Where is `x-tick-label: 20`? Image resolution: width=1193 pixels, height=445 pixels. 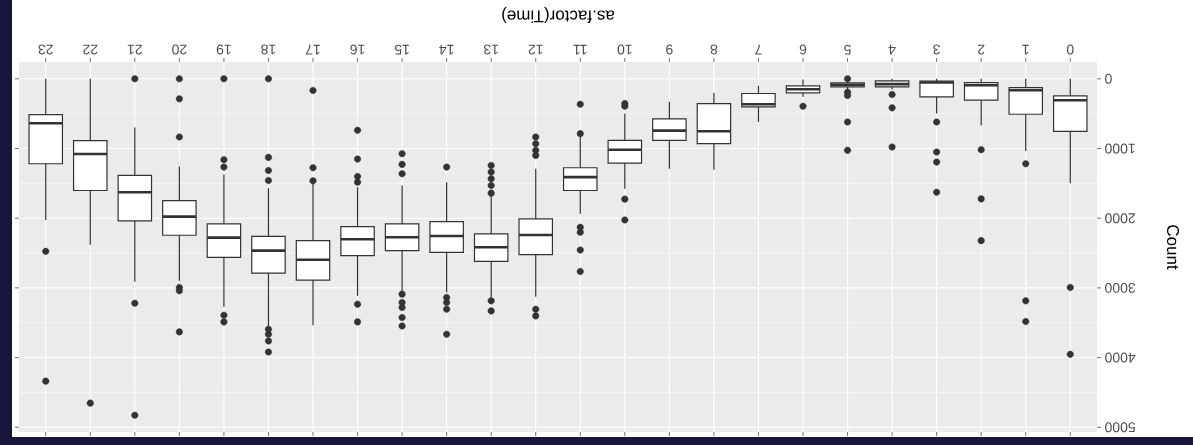 x-tick-label: 20 is located at coordinates (179, 49).